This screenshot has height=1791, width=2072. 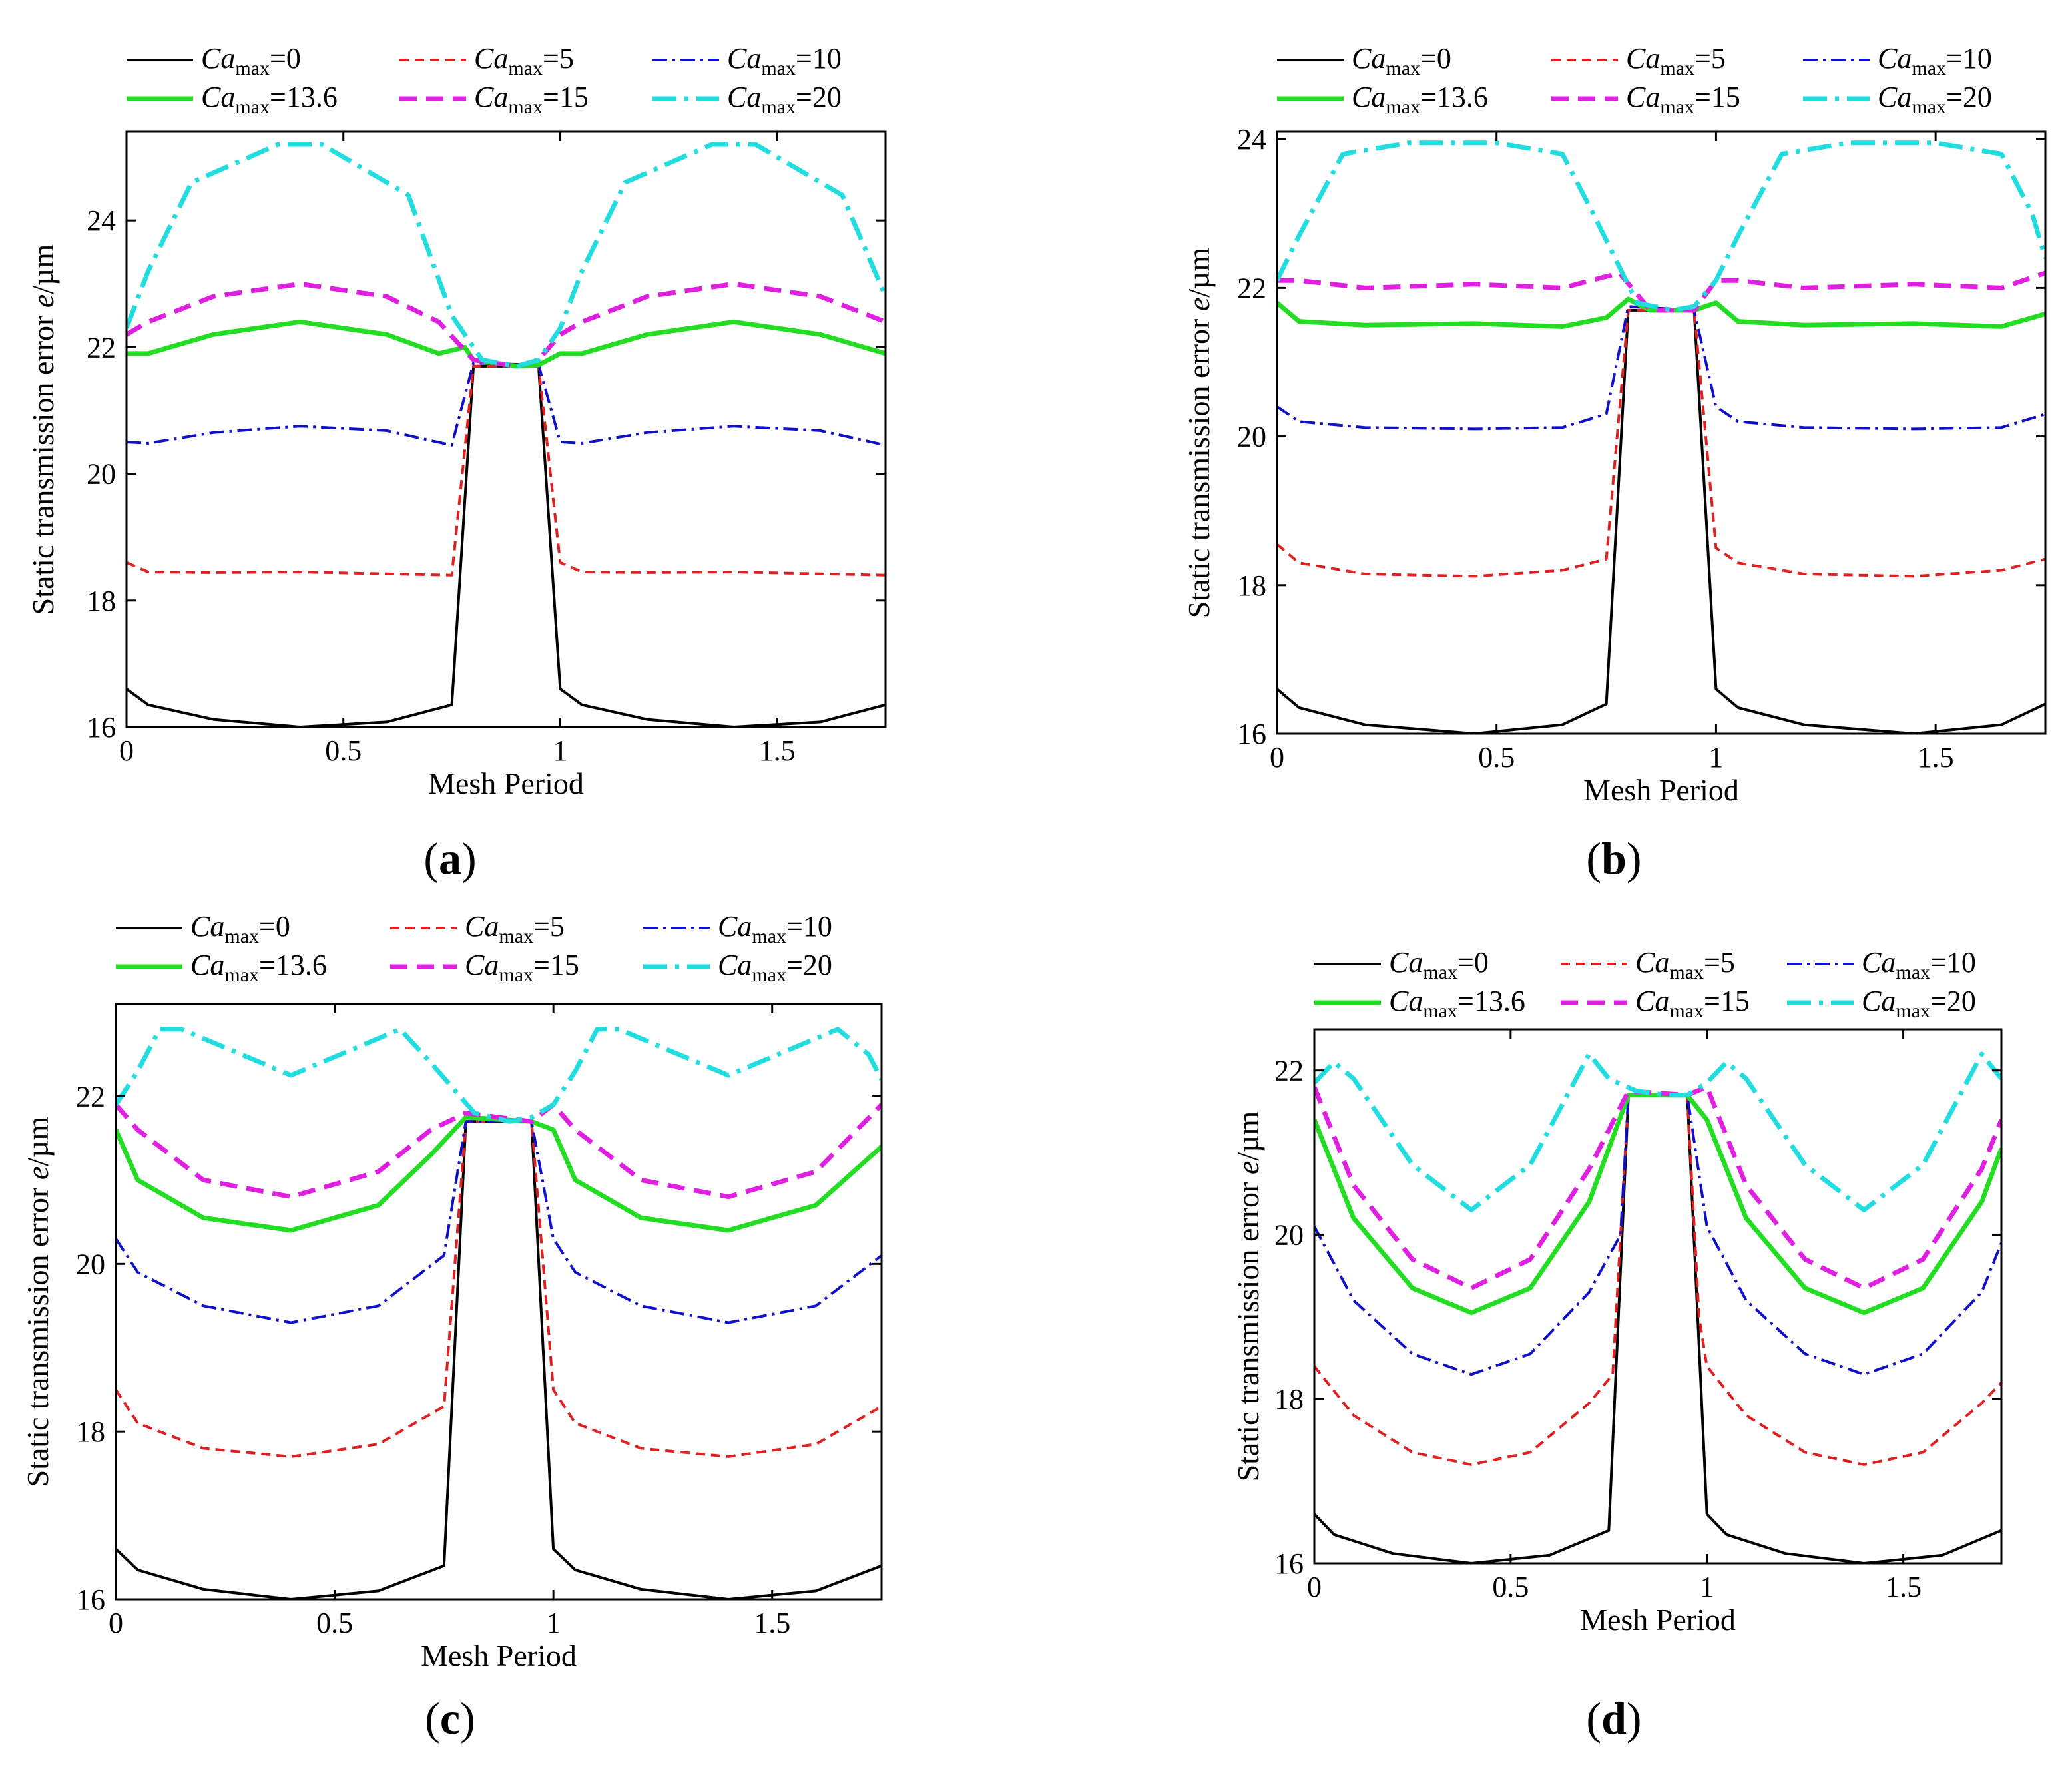 I want to click on plot-frame, so click(x=506, y=429).